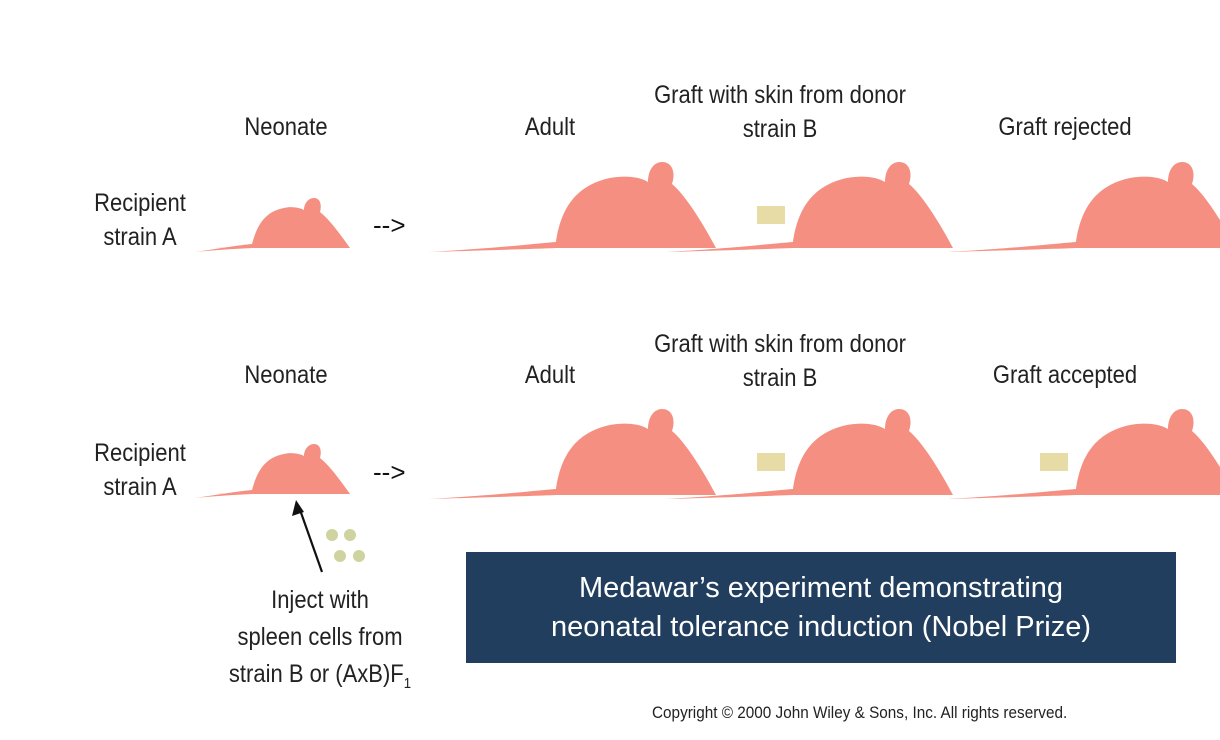  Describe the element at coordinates (389, 472) in the screenshot. I see `row2-dashed-arrow: -->` at that location.